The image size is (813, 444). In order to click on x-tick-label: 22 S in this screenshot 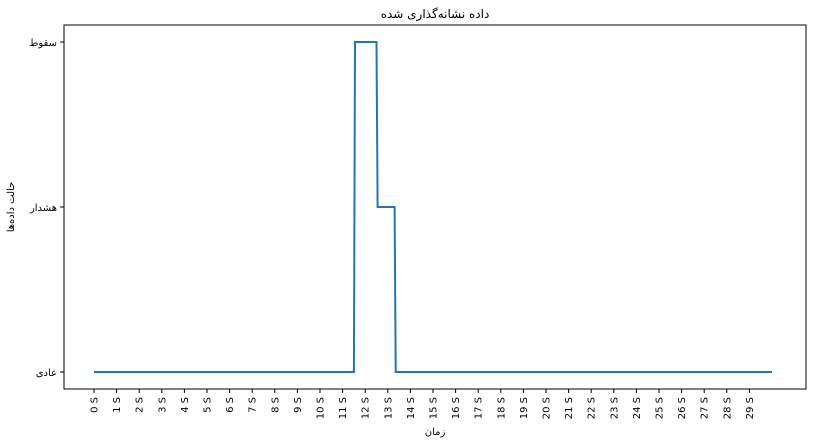, I will do `click(592, 408)`.